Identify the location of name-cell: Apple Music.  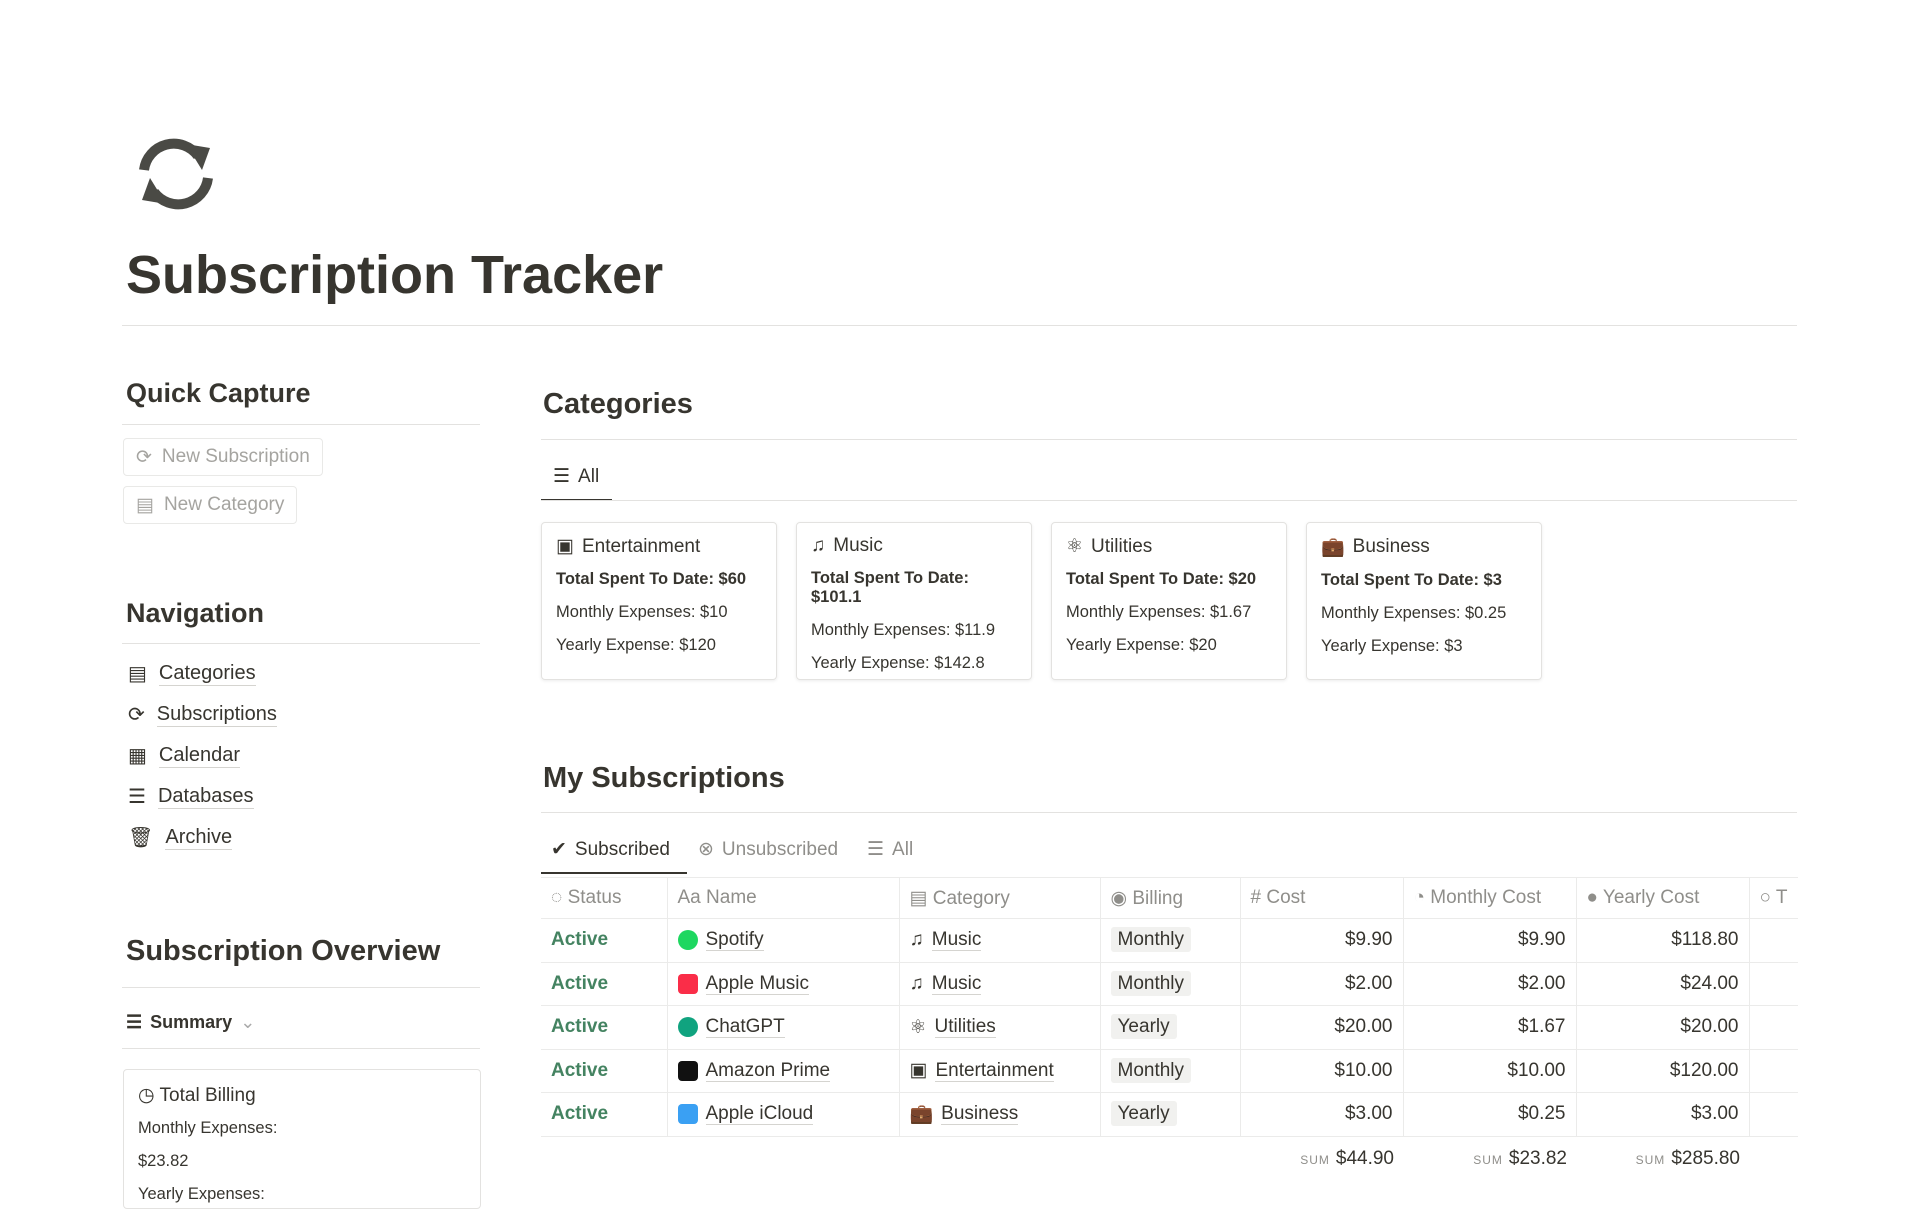
(783, 984).